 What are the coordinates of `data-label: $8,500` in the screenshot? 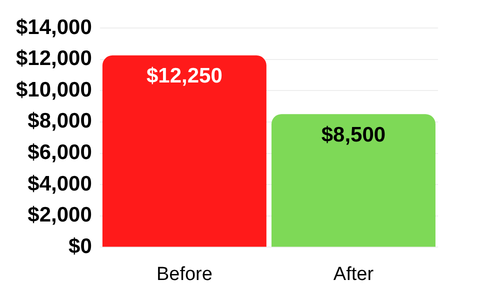 It's located at (353, 134).